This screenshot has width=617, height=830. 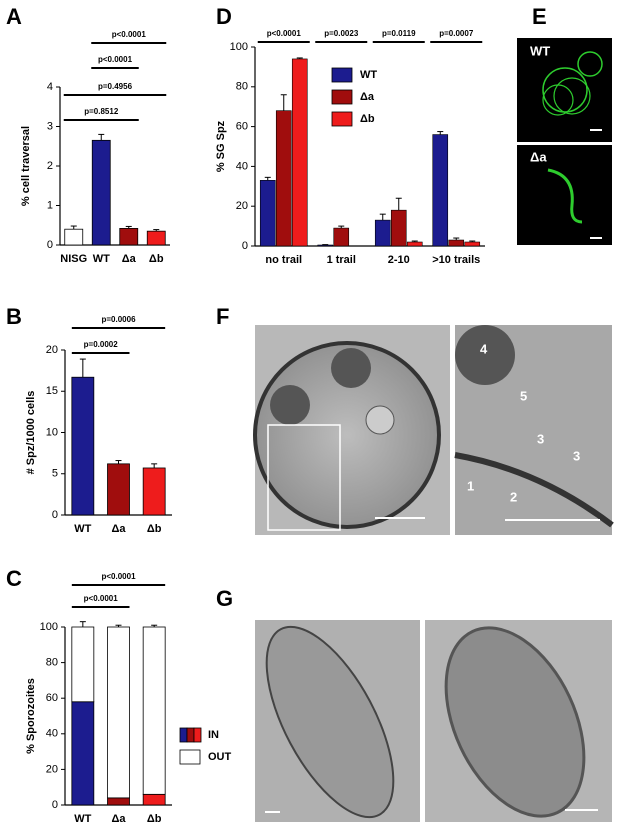 I want to click on significance-label: p=0.4956, so click(x=115, y=86).